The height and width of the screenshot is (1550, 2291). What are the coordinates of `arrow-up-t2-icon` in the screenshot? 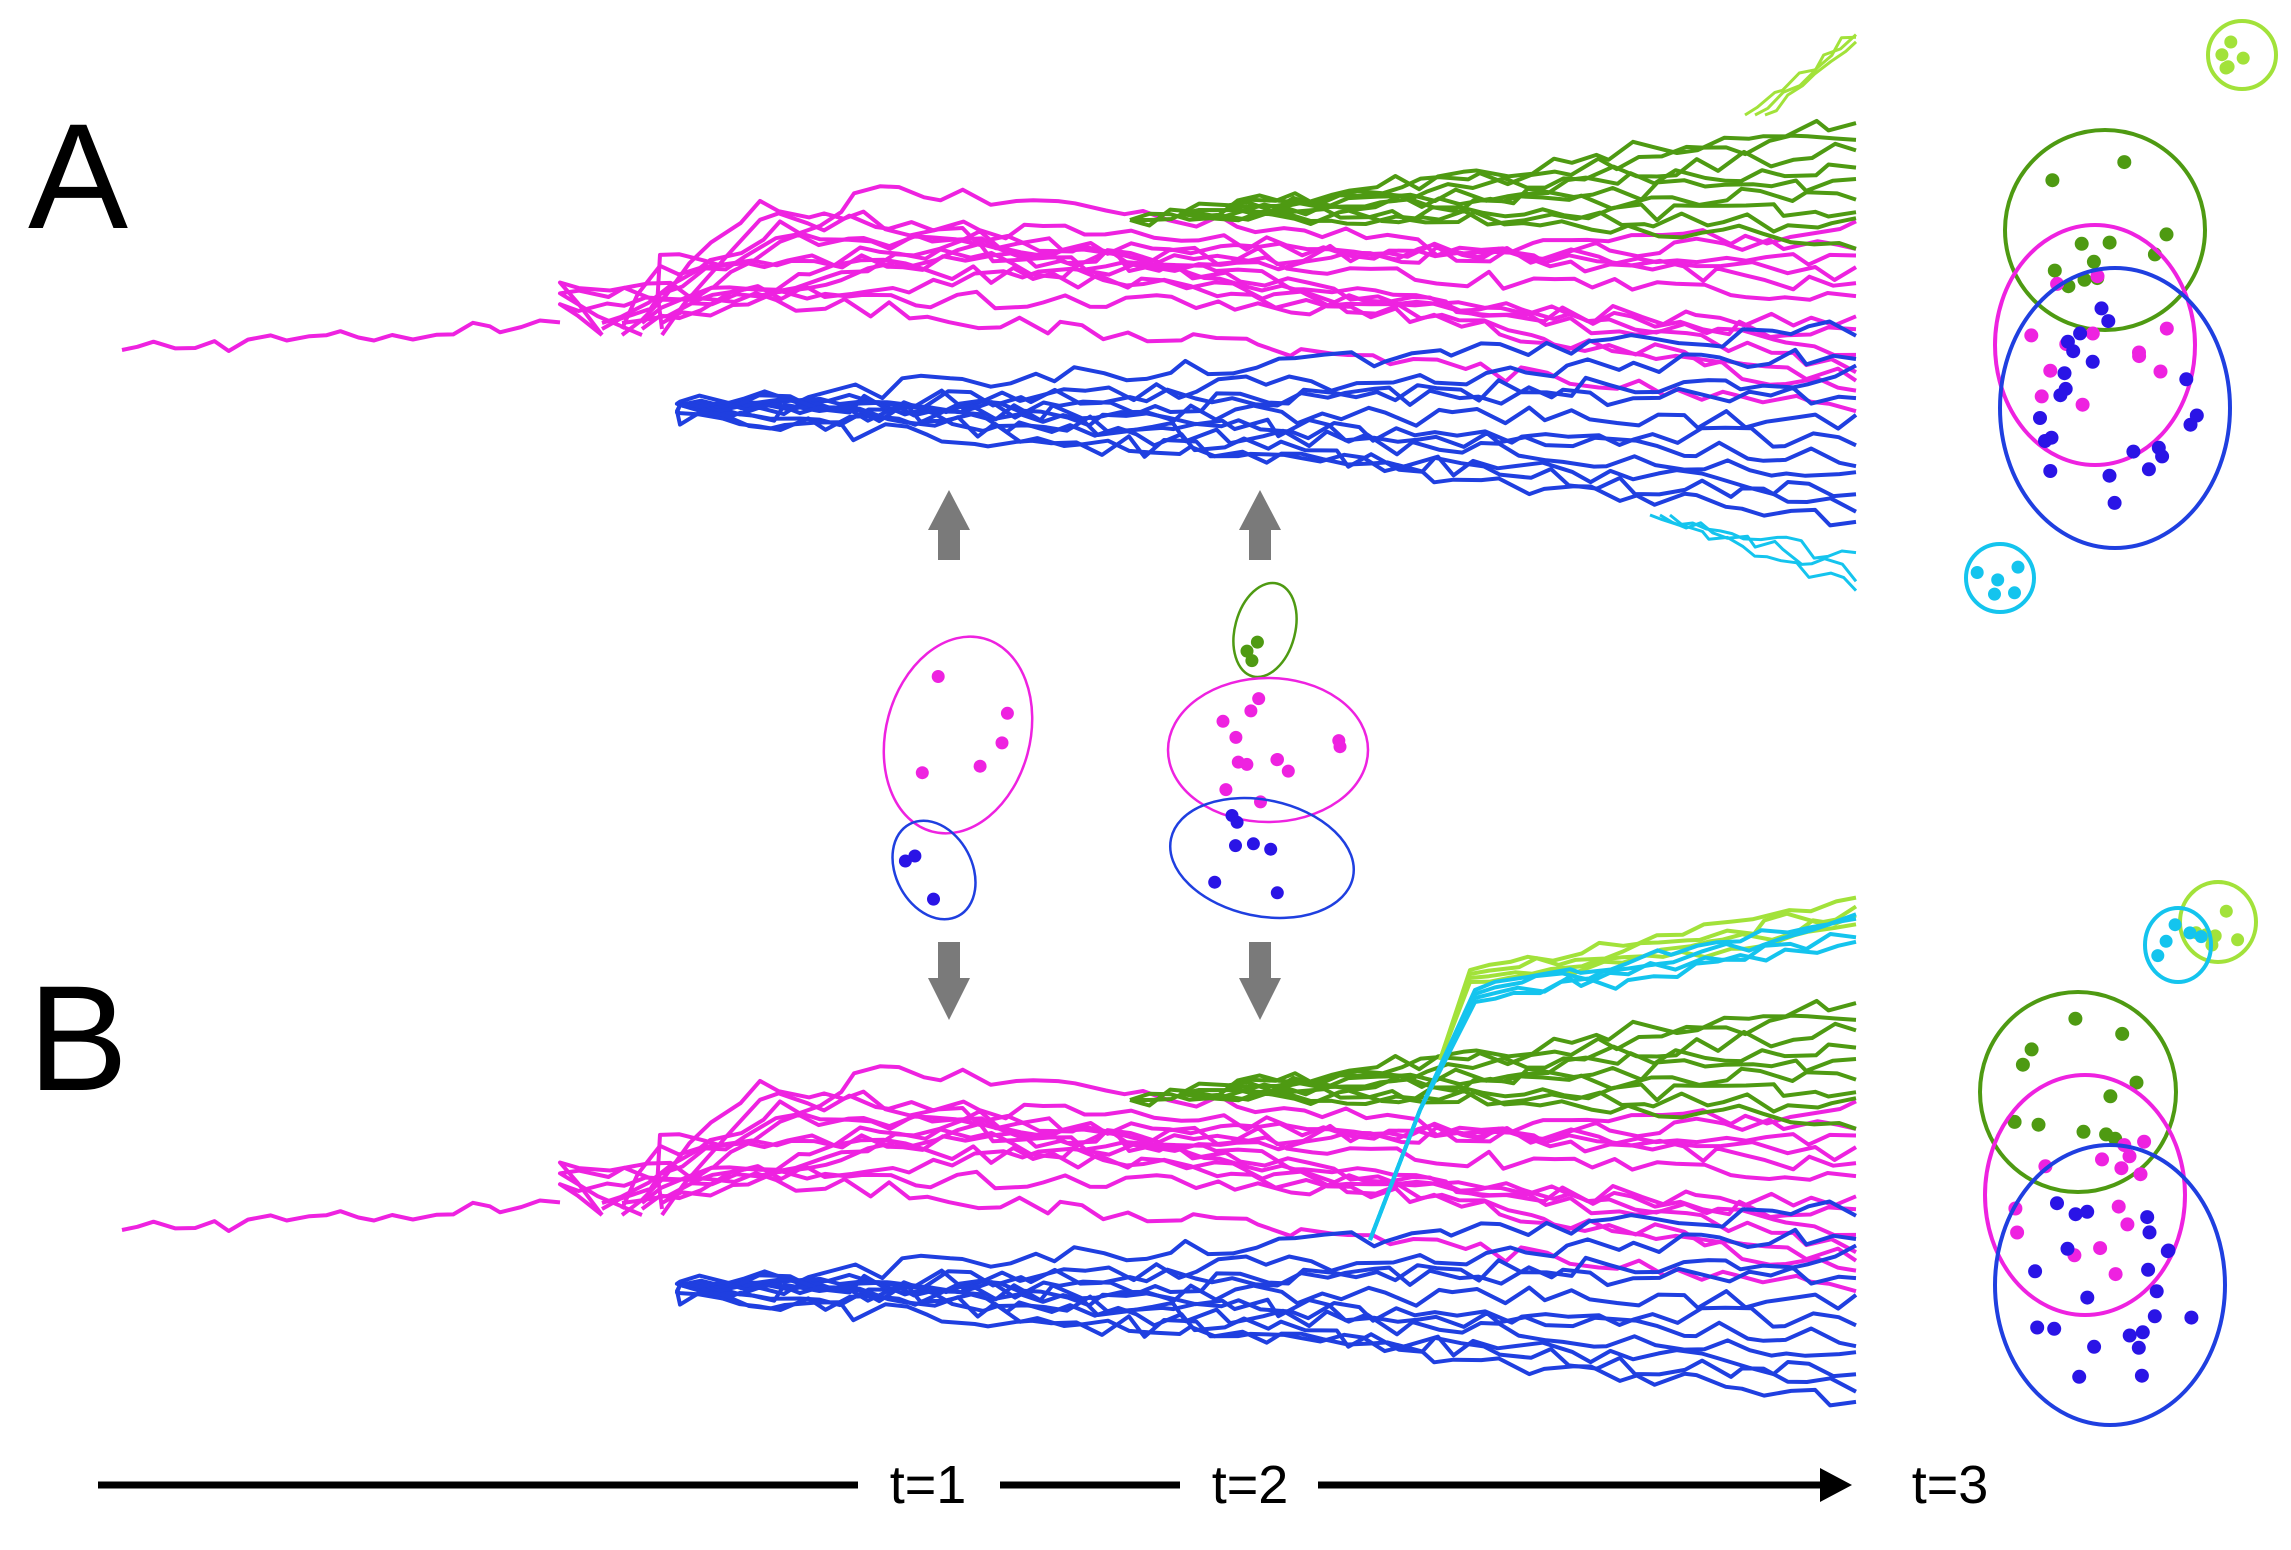 It's located at (1260, 525).